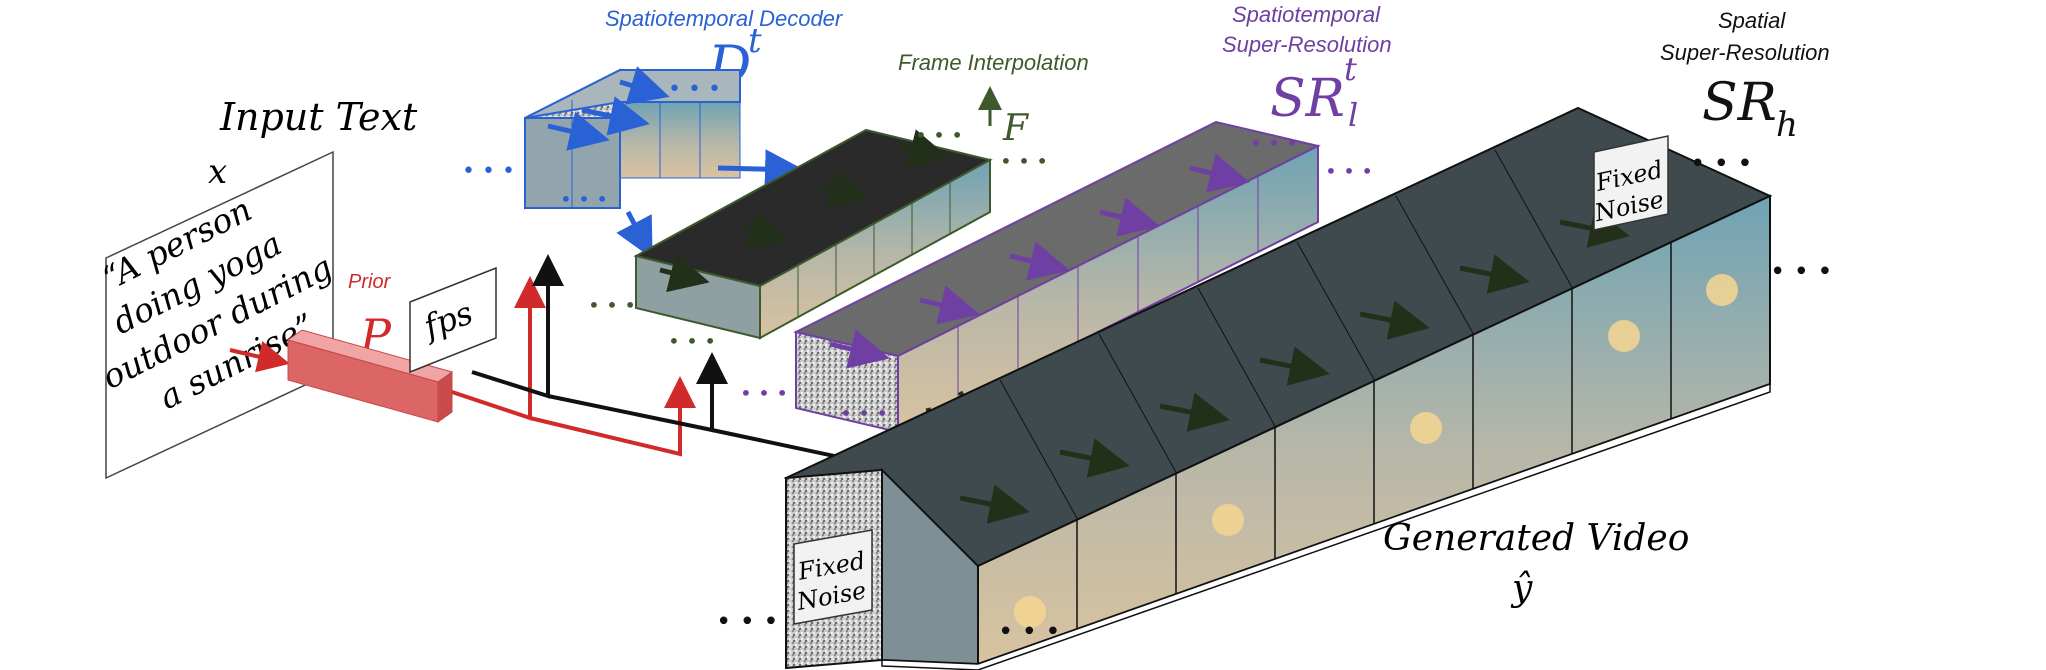  What do you see at coordinates (1745, 52) in the screenshot?
I see `srh-caption-line2: Super-Resolution` at bounding box center [1745, 52].